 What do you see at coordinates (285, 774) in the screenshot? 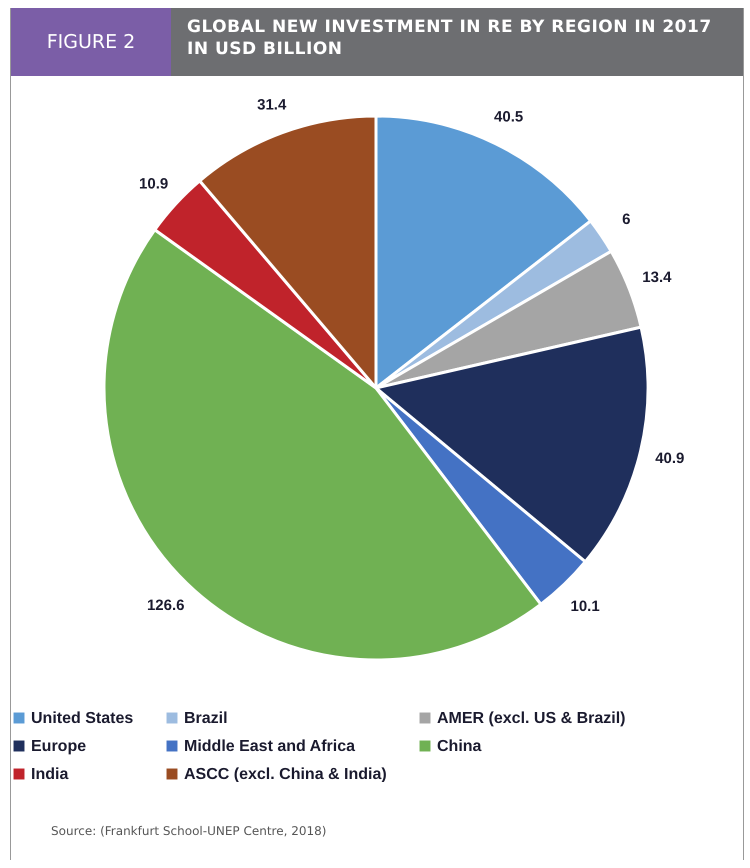
I see `legend-label: ASCC (excl. China & India)` at bounding box center [285, 774].